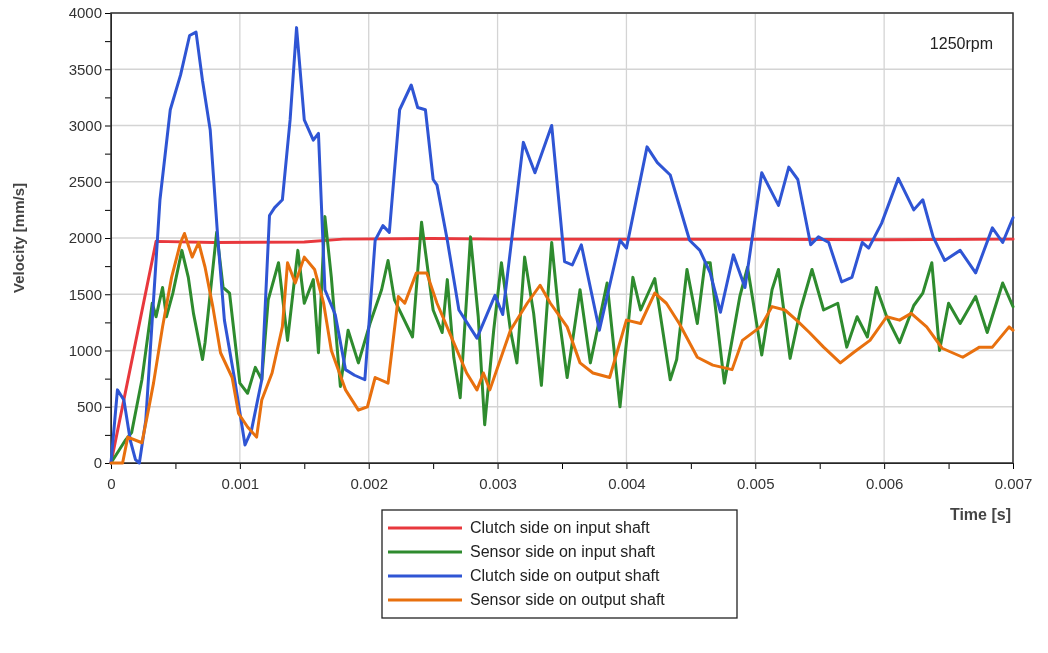 The width and height of the screenshot is (1048, 653). Describe the element at coordinates (18, 238) in the screenshot. I see `y-axis-title: Velocity [mm/s]` at that location.